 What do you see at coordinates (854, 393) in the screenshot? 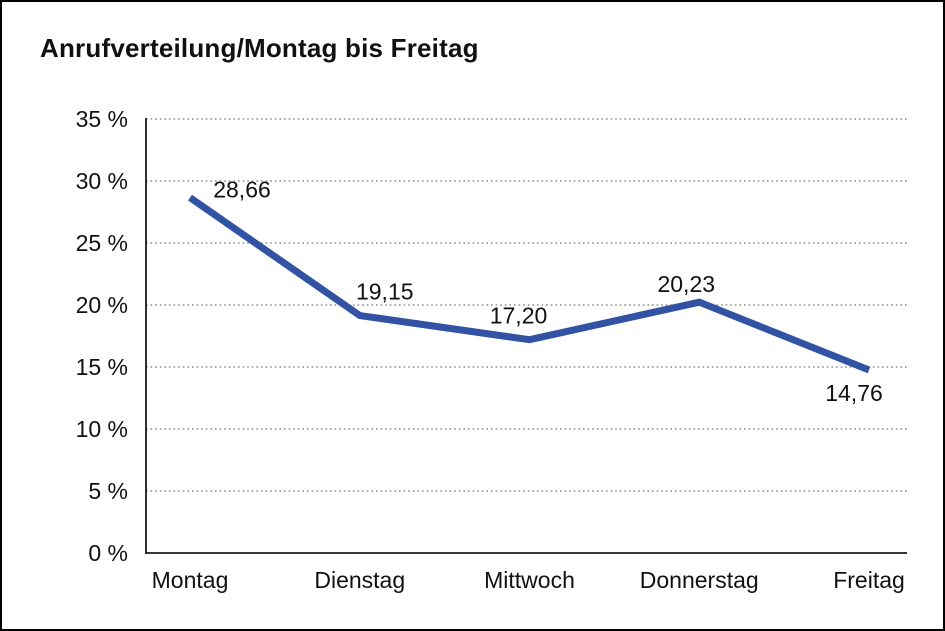
I see `data-label: 14,76` at bounding box center [854, 393].